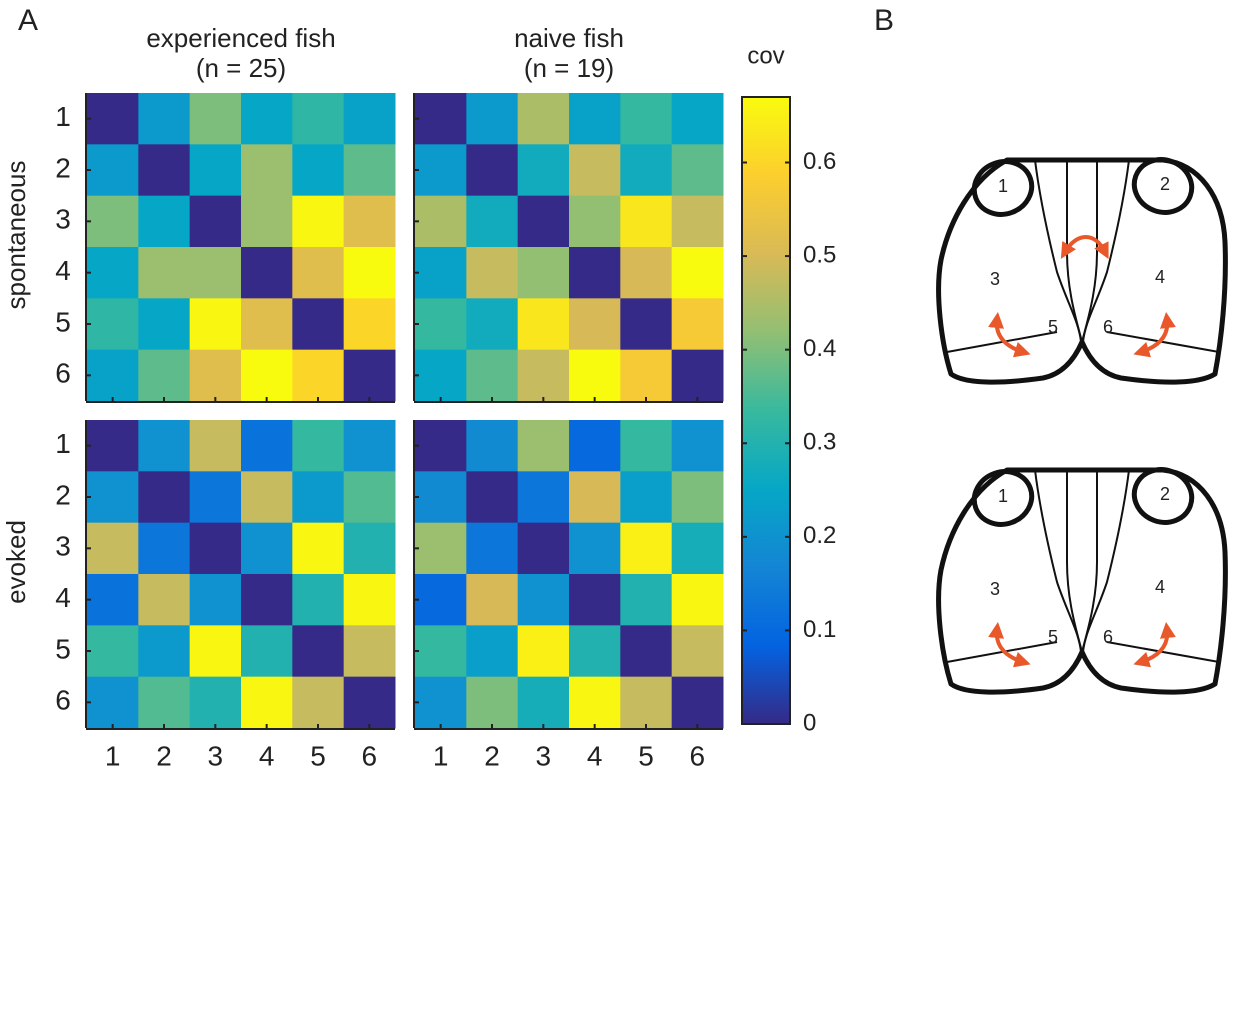  Describe the element at coordinates (1108, 327) in the screenshot. I see `region-label: 6` at that location.